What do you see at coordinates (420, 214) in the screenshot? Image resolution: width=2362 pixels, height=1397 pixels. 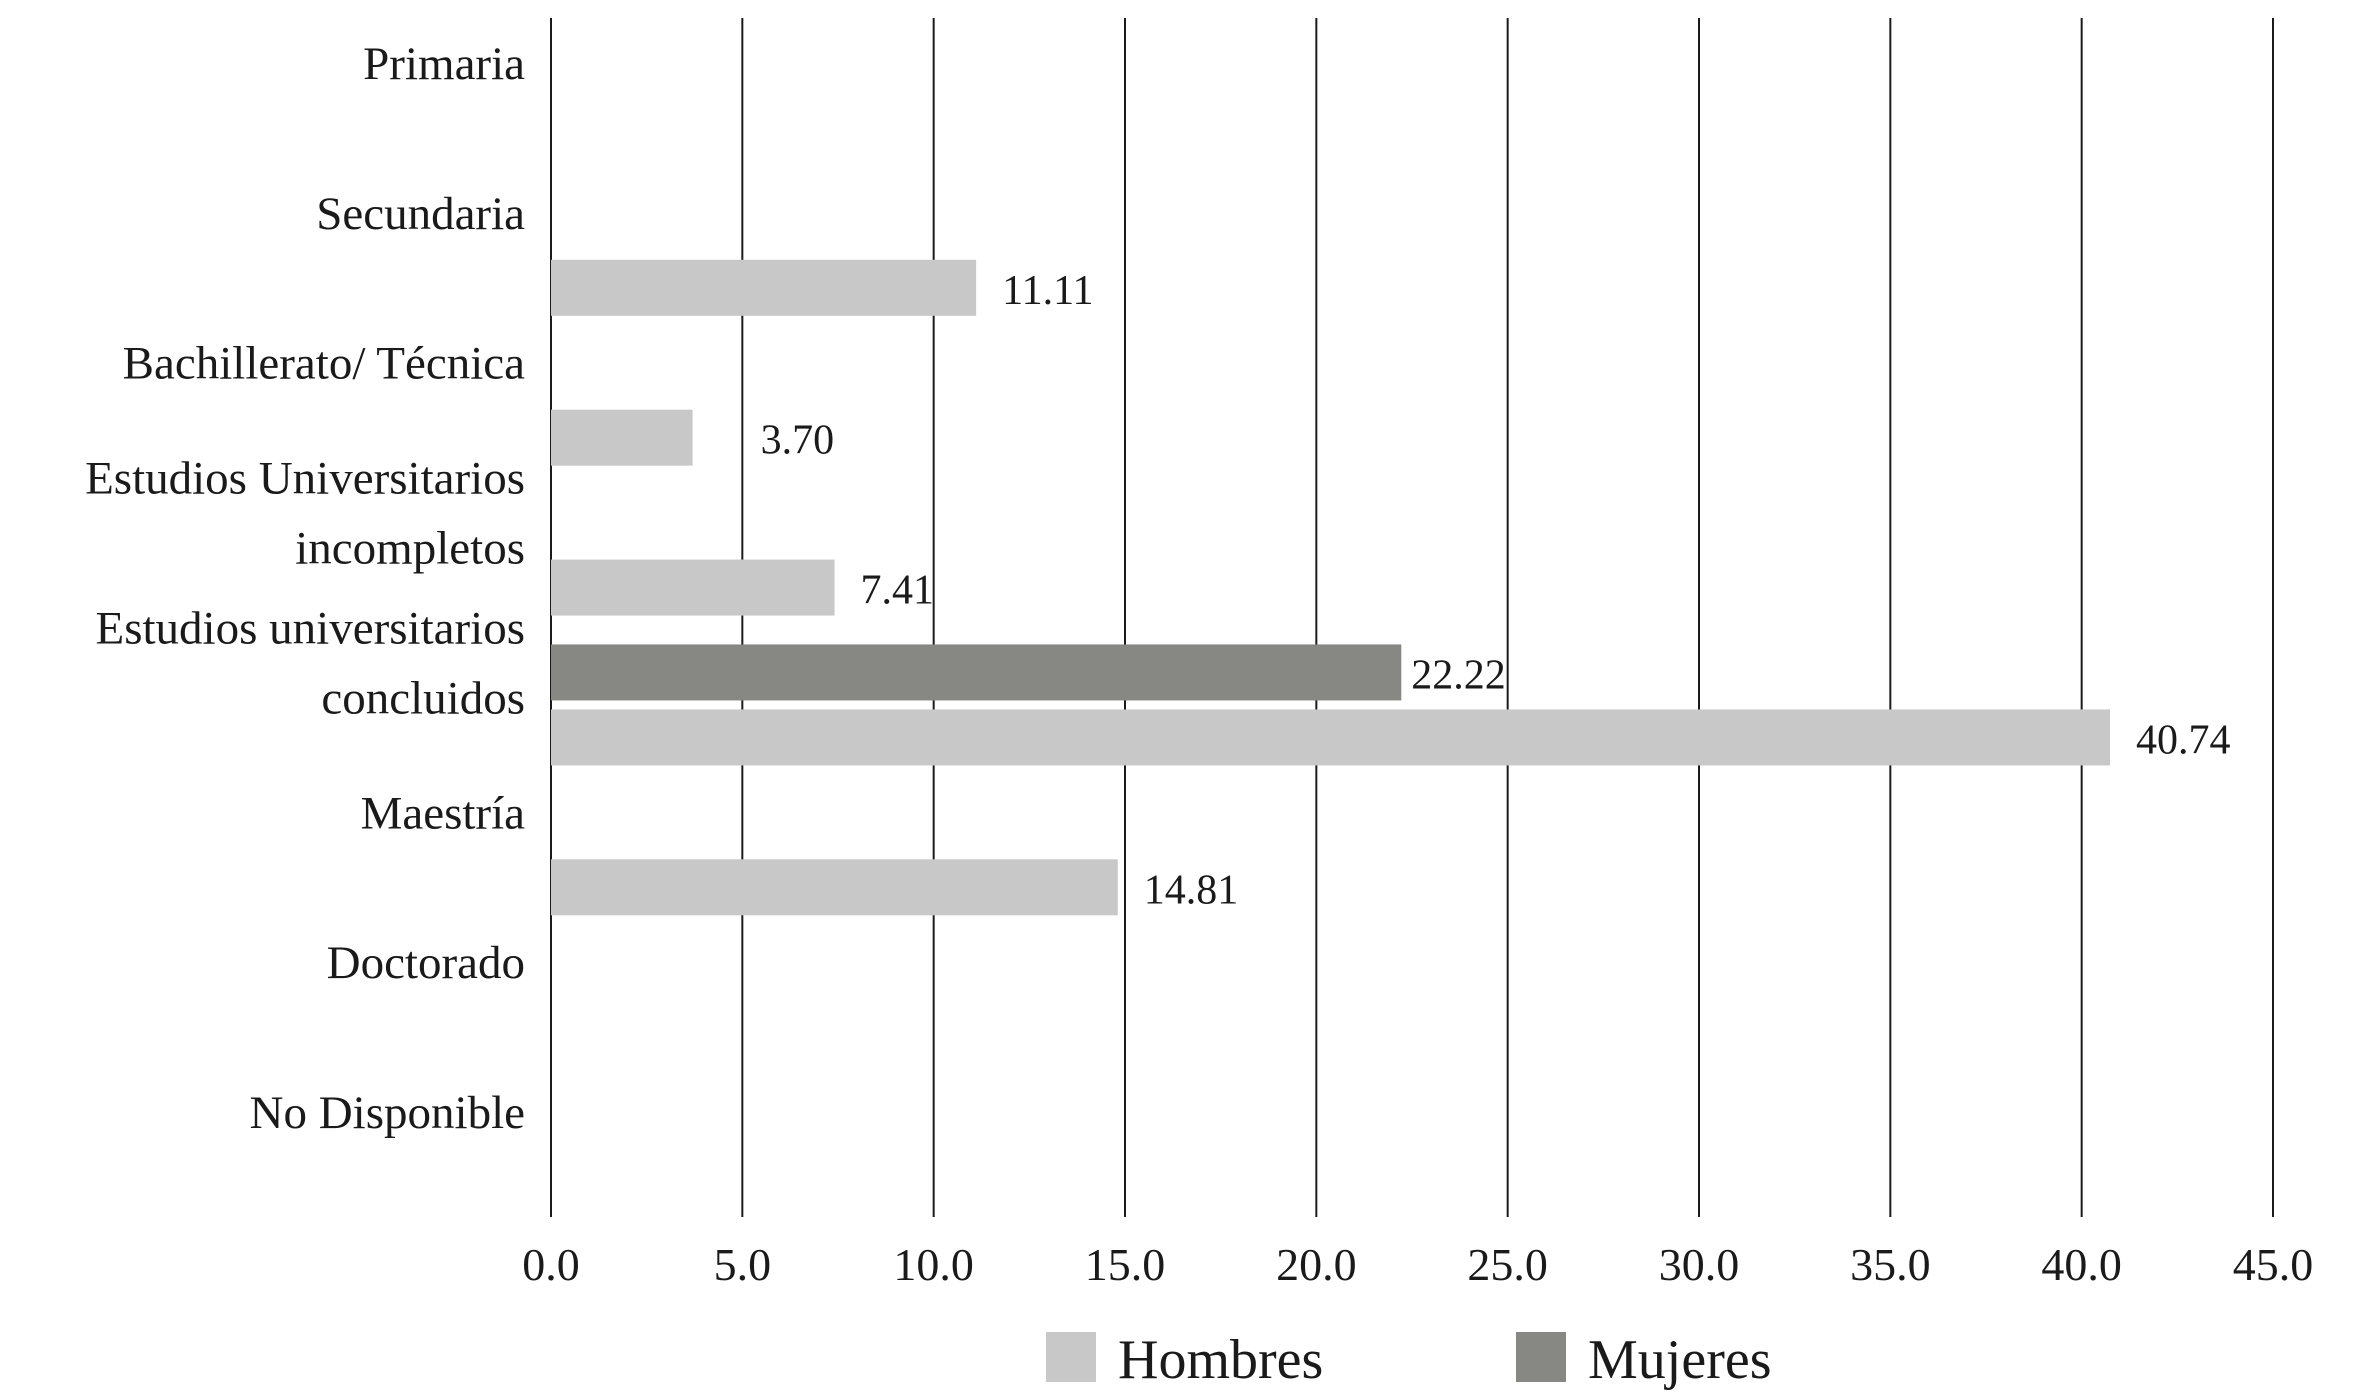 I see `category-label: Secundaria` at bounding box center [420, 214].